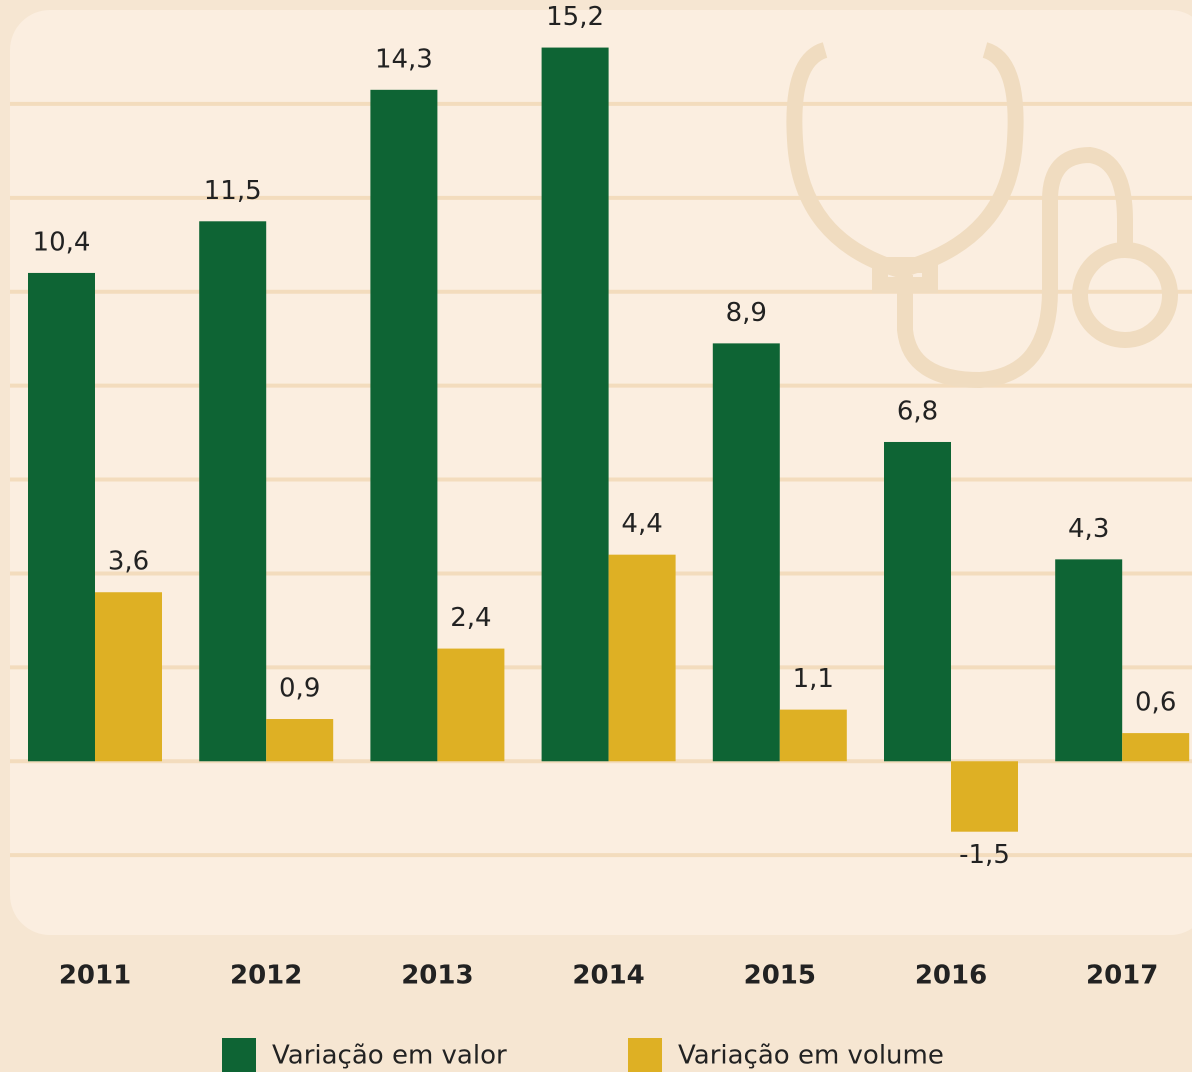 The image size is (1192, 1072). Describe the element at coordinates (575, 17) in the screenshot. I see `value-label: 15,2` at that location.